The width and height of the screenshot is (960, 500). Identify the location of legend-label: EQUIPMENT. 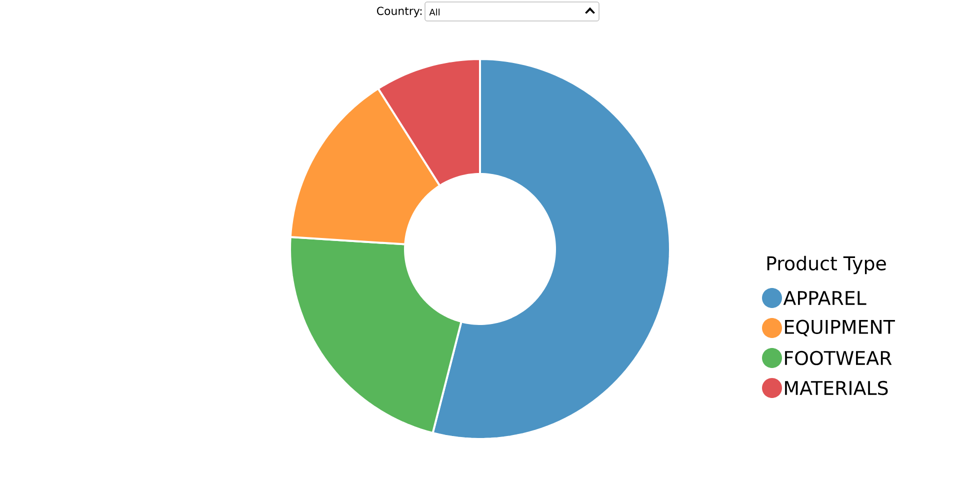
(840, 328).